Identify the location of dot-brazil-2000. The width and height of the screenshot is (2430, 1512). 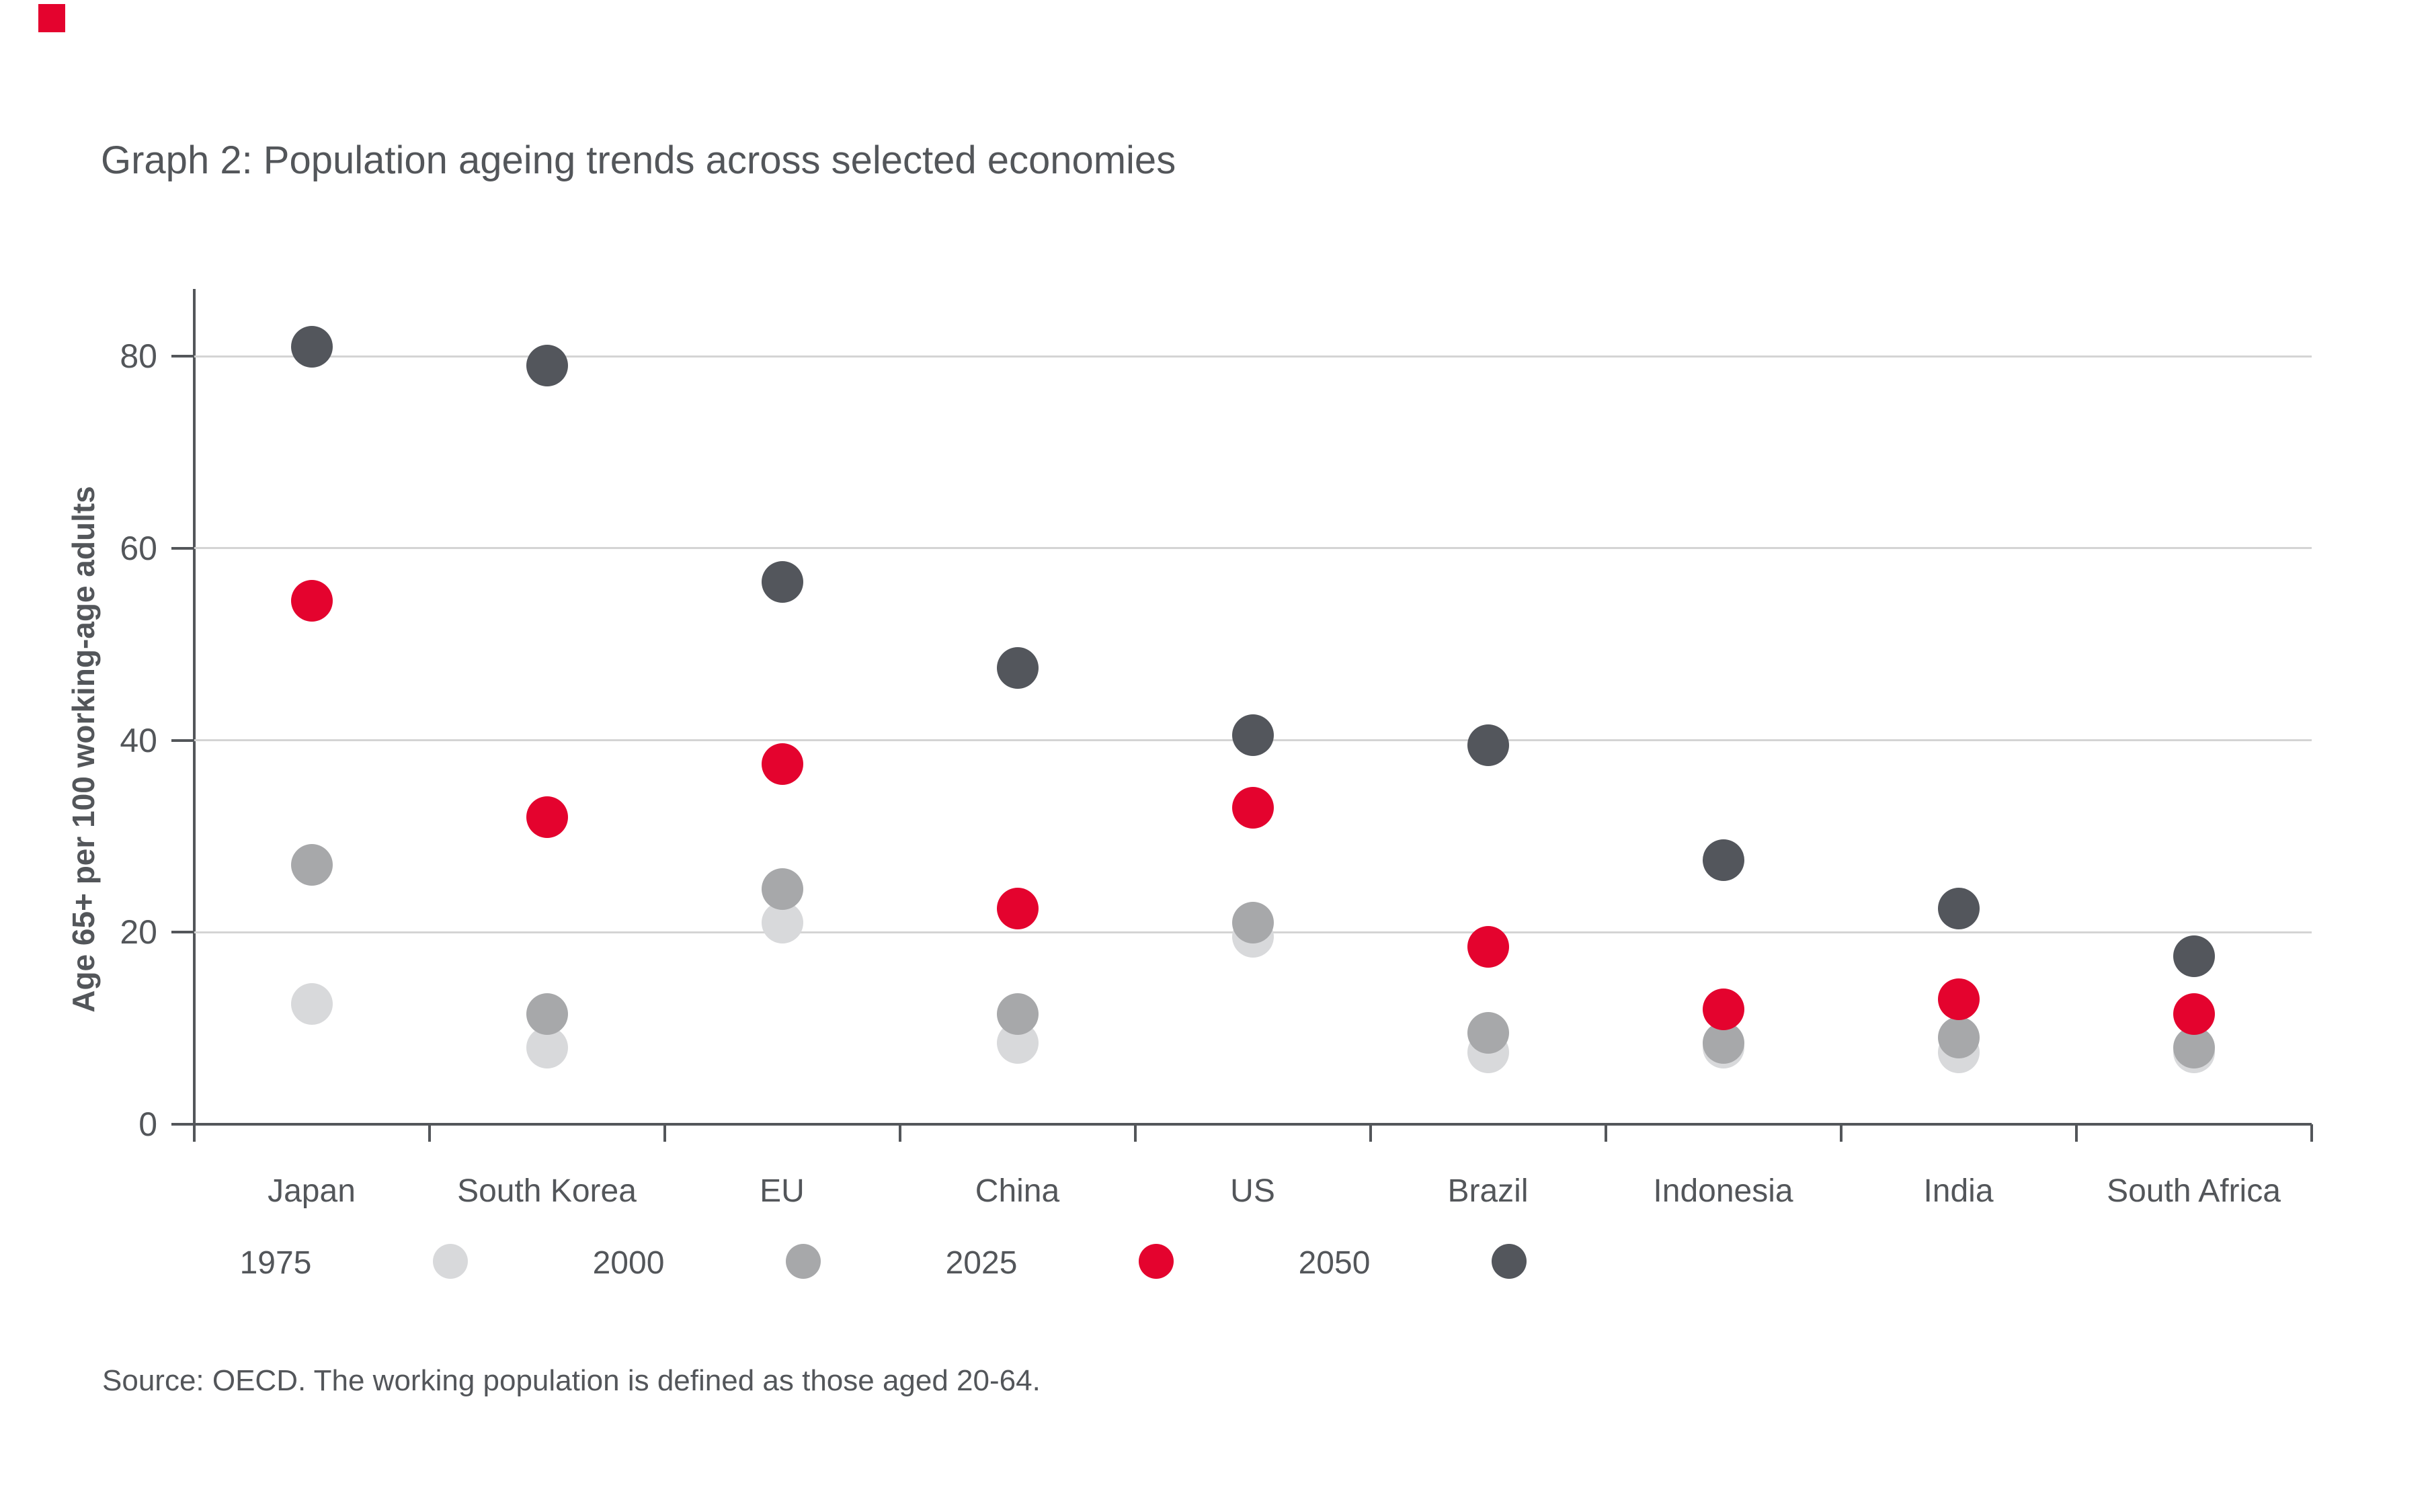
(1488, 1033).